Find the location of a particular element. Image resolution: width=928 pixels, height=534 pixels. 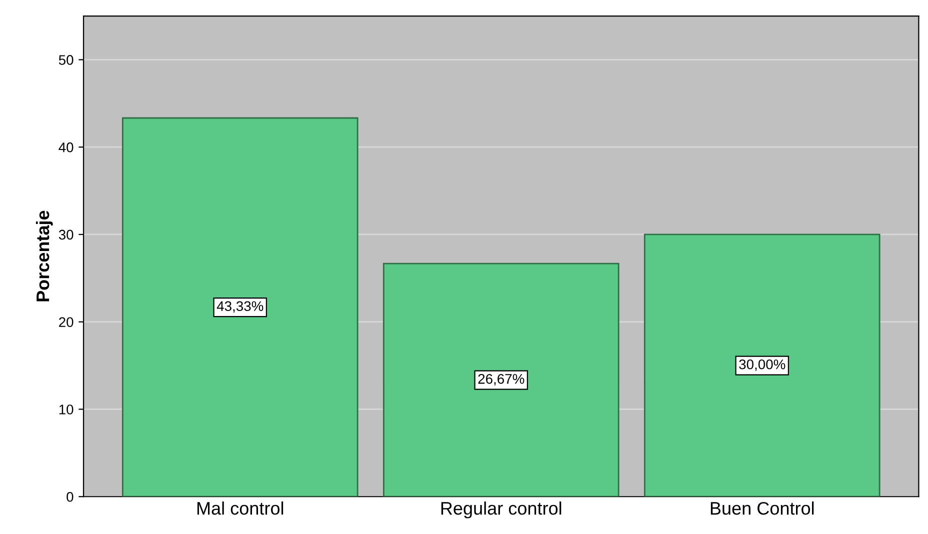

y-tick-label: 10 is located at coordinates (66, 409).